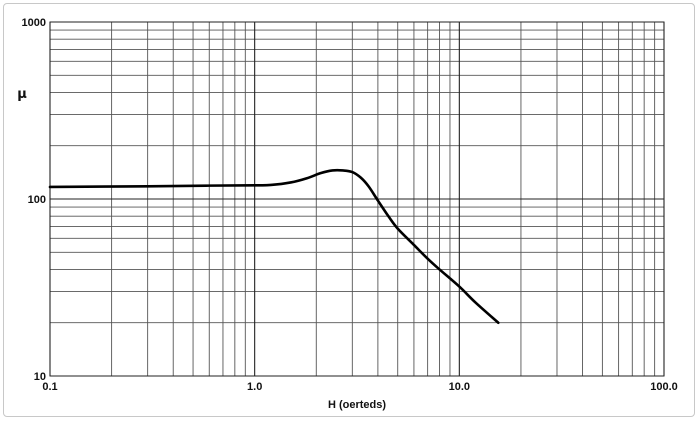 The height and width of the screenshot is (422, 700). Describe the element at coordinates (359, 387) in the screenshot. I see `x-tick-labels: 0.1 1.0 10.0 100.0` at that location.